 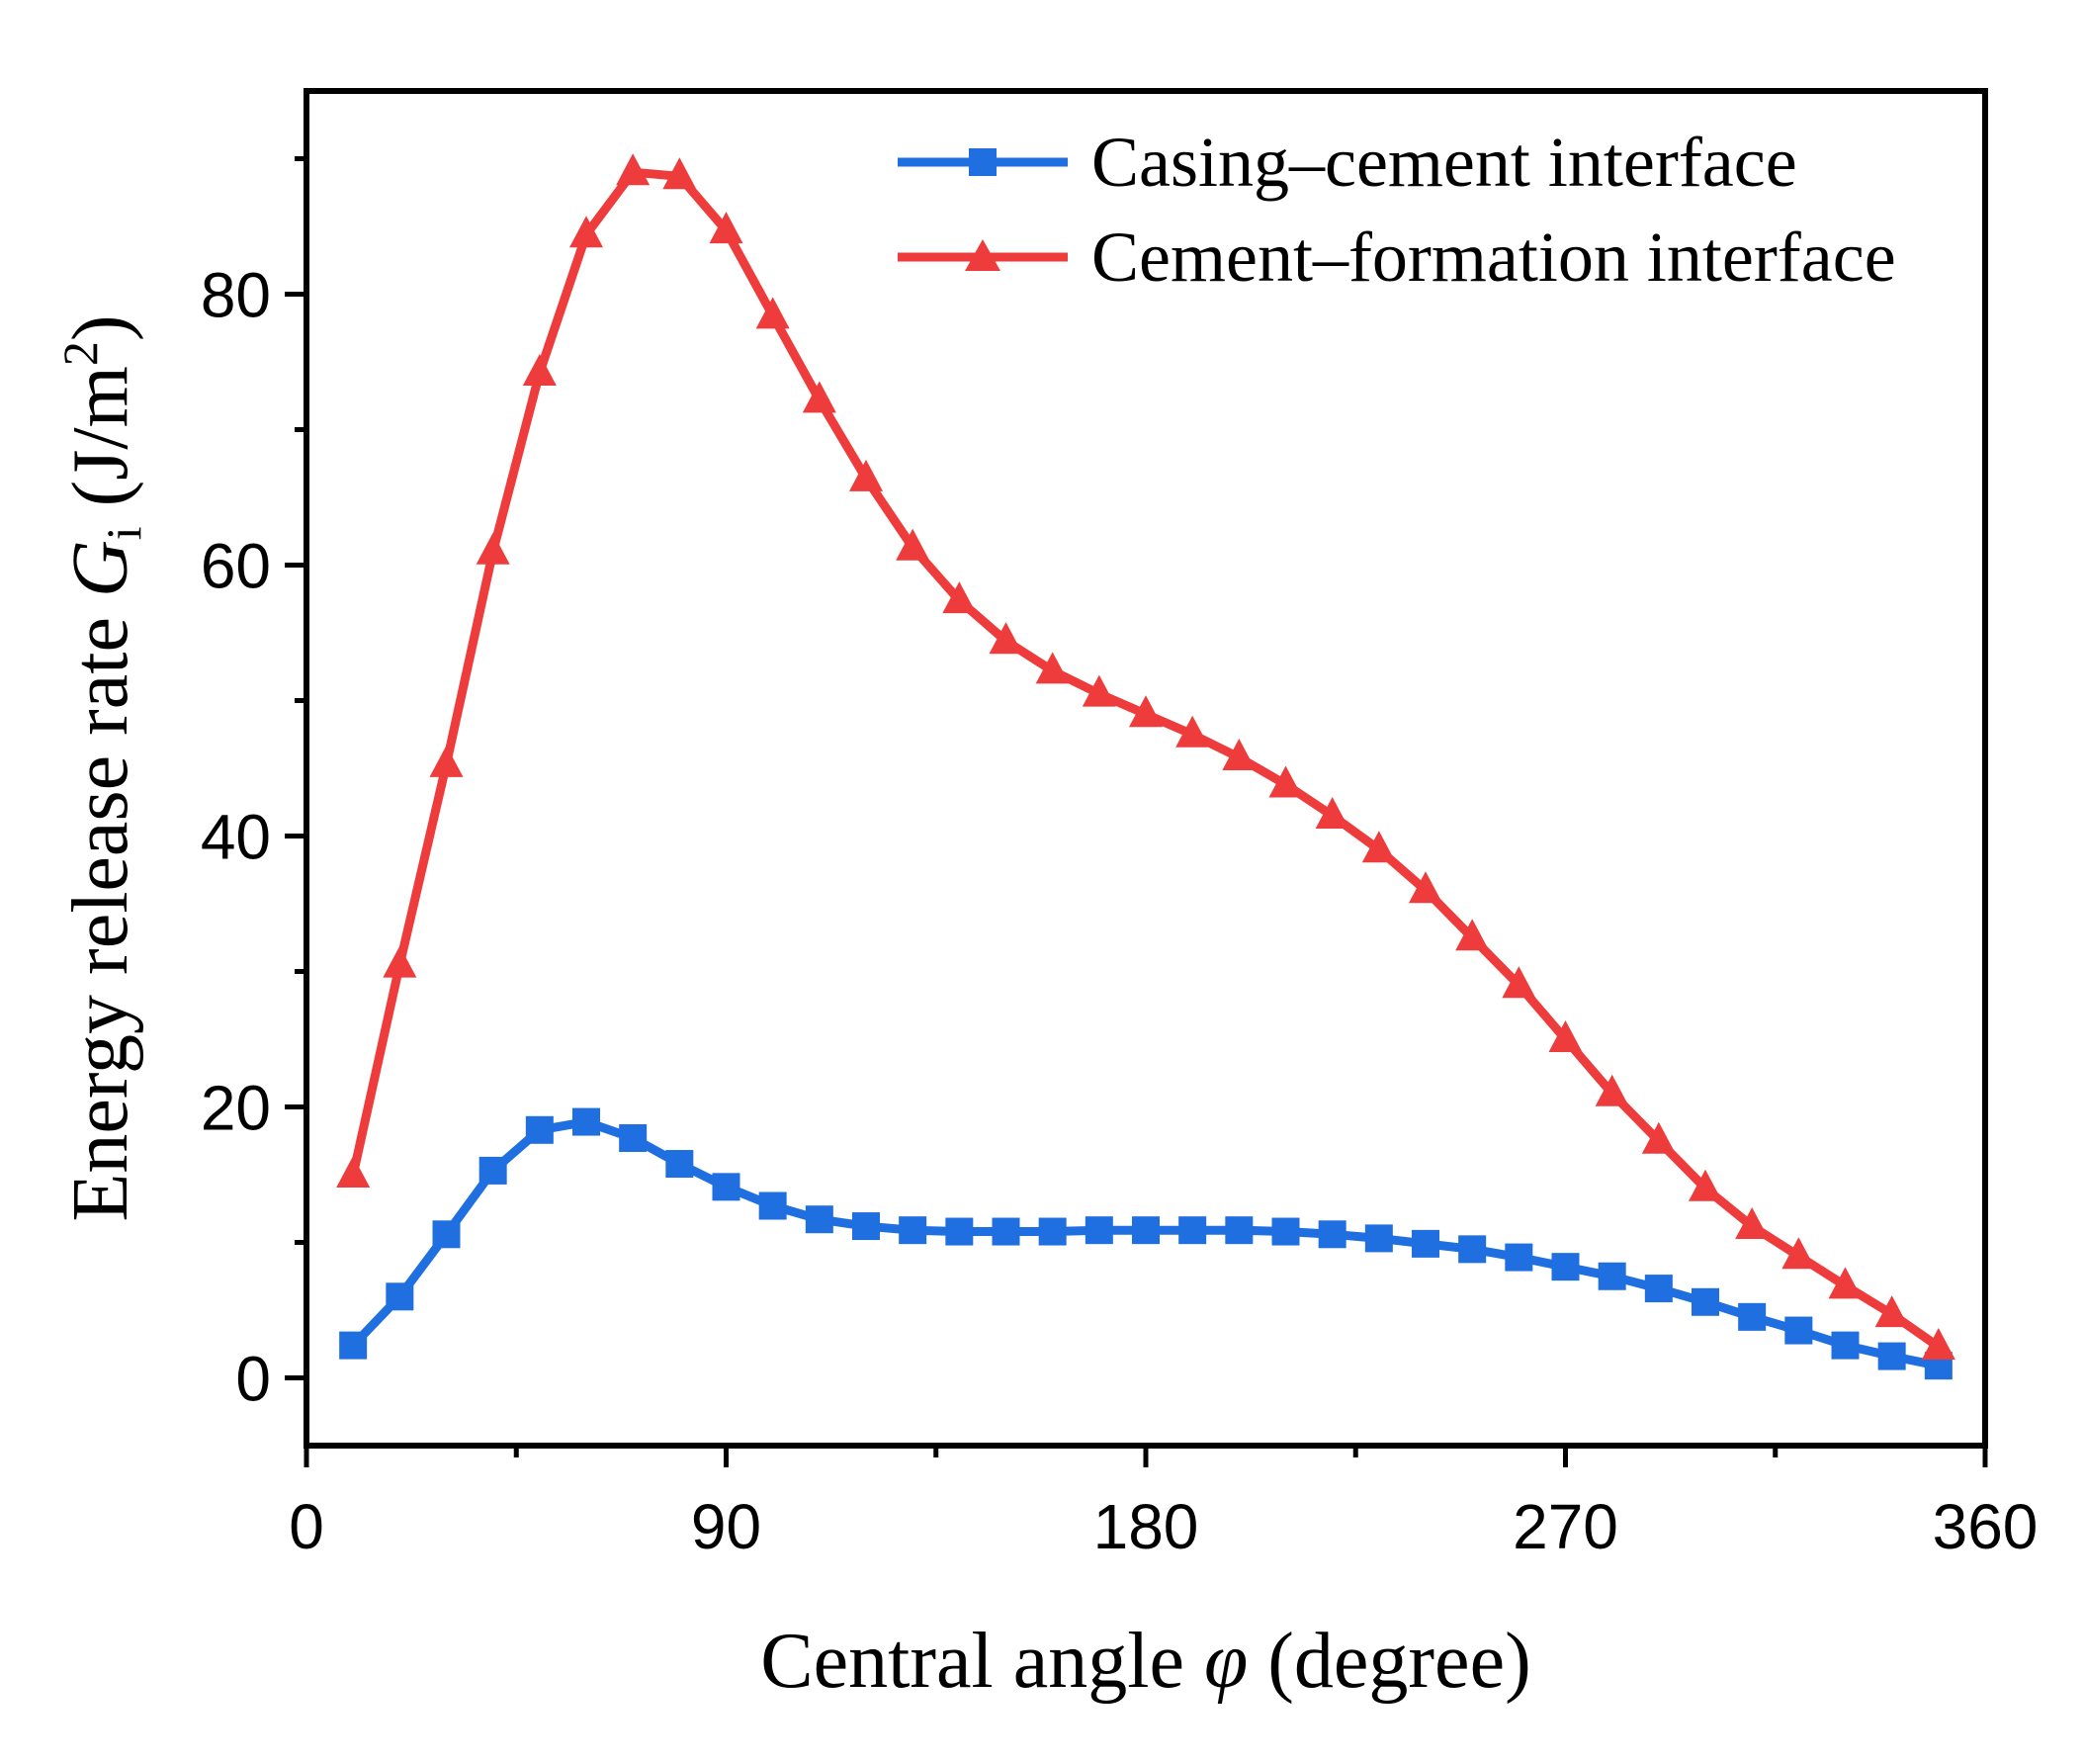 What do you see at coordinates (1986, 1526) in the screenshot?
I see `x-tick-label: 360` at bounding box center [1986, 1526].